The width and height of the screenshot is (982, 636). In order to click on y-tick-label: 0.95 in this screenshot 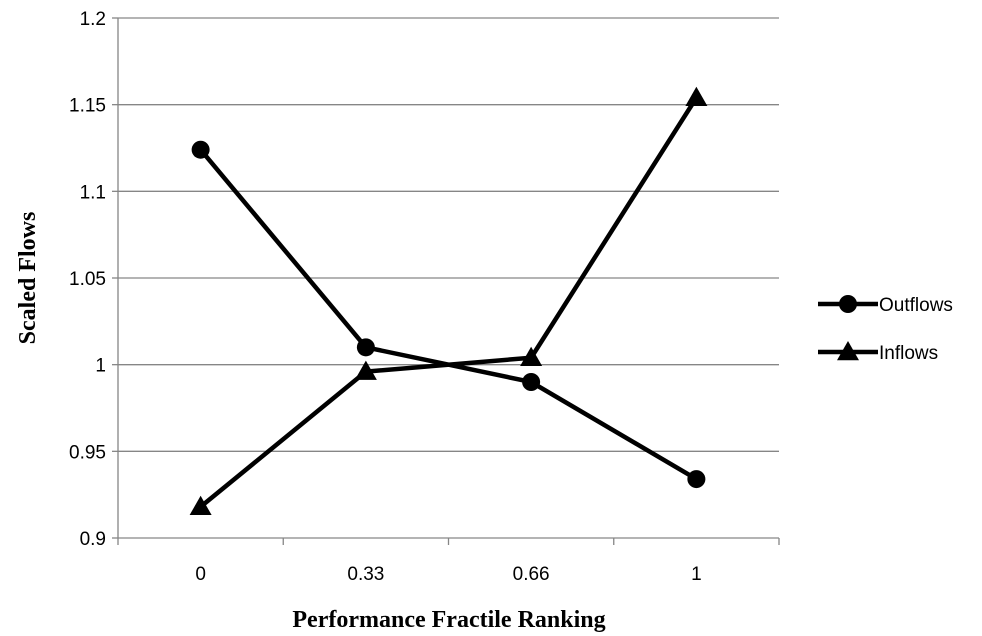, I will do `click(87, 452)`.